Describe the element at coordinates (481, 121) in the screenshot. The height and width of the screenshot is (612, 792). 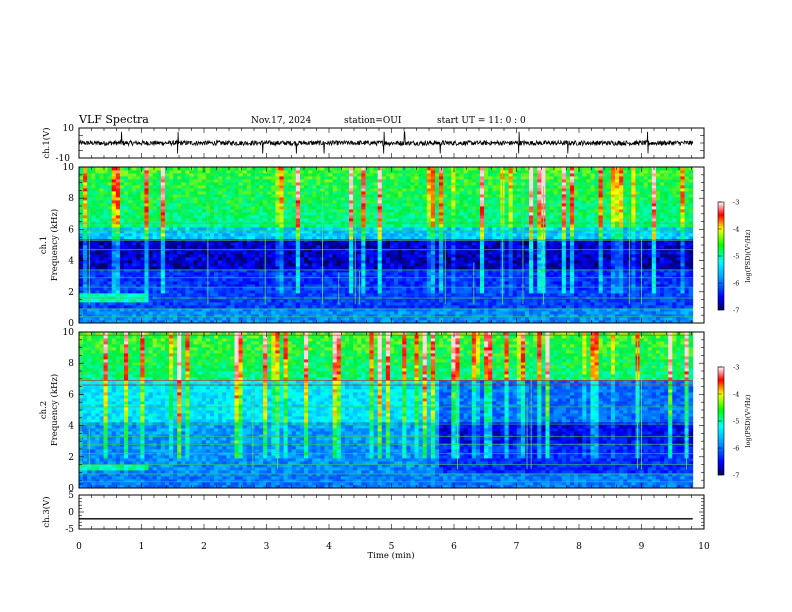
I see `start-time-label: start UT = 11: 0 : 0` at that location.